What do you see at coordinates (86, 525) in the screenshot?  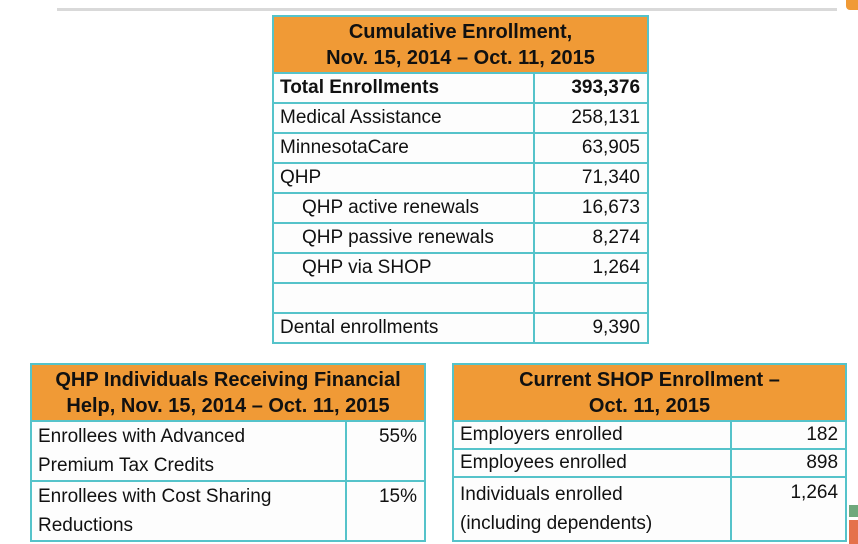 I see `row-label-line2: Reductions` at bounding box center [86, 525].